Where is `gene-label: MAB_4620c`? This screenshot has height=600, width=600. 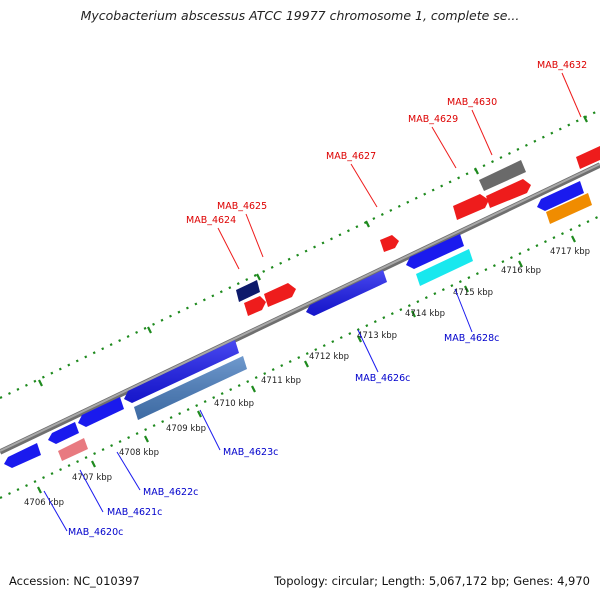
gene-label: MAB_4620c is located at coordinates (95, 532).